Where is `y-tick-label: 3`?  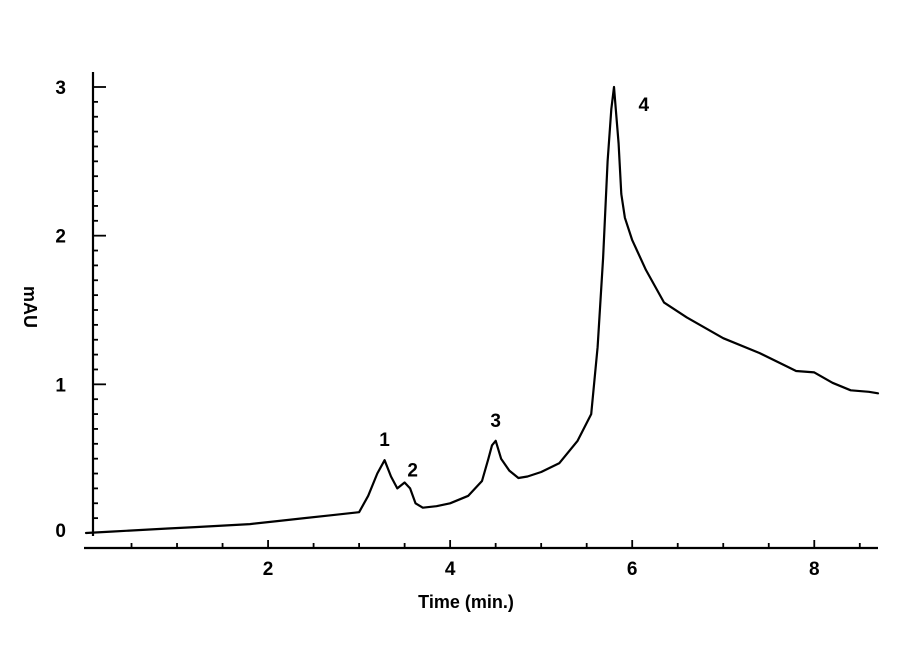 y-tick-label: 3 is located at coordinates (60, 88).